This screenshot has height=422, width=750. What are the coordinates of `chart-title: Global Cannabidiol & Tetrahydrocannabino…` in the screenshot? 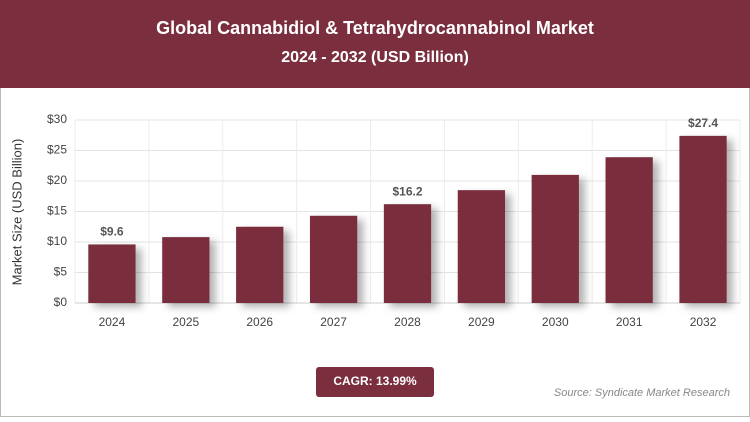 It's located at (375, 28).